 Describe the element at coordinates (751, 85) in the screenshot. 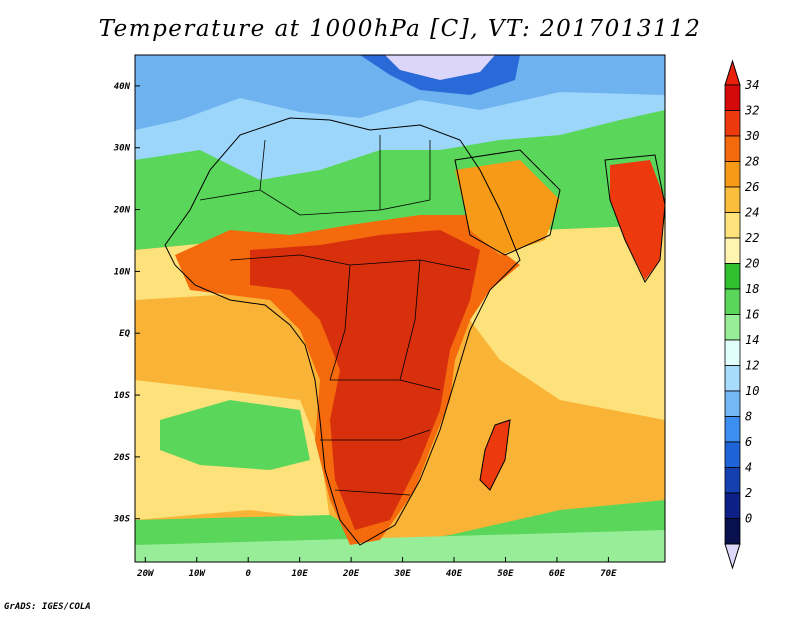

I see `colorbar-label: 34` at that location.